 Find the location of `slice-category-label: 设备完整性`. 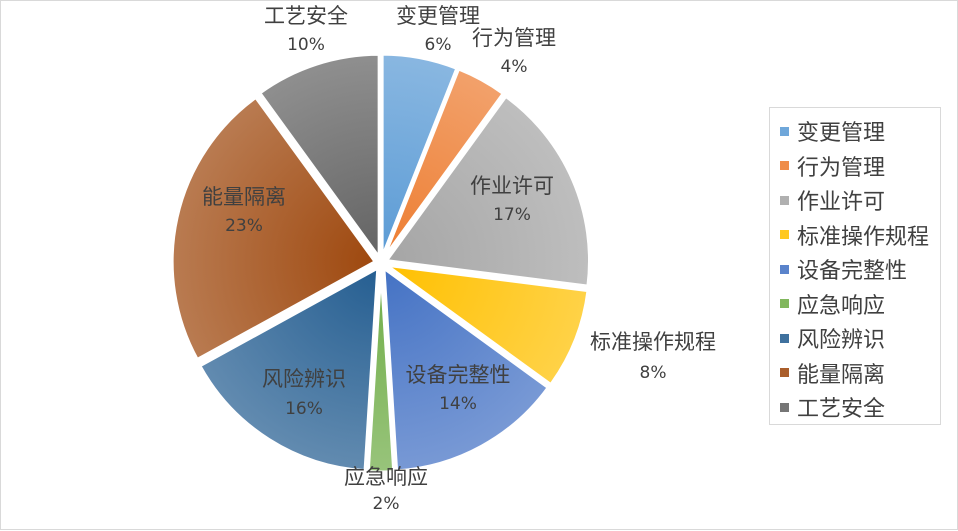

slice-category-label: 设备完整性 is located at coordinates (458, 375).